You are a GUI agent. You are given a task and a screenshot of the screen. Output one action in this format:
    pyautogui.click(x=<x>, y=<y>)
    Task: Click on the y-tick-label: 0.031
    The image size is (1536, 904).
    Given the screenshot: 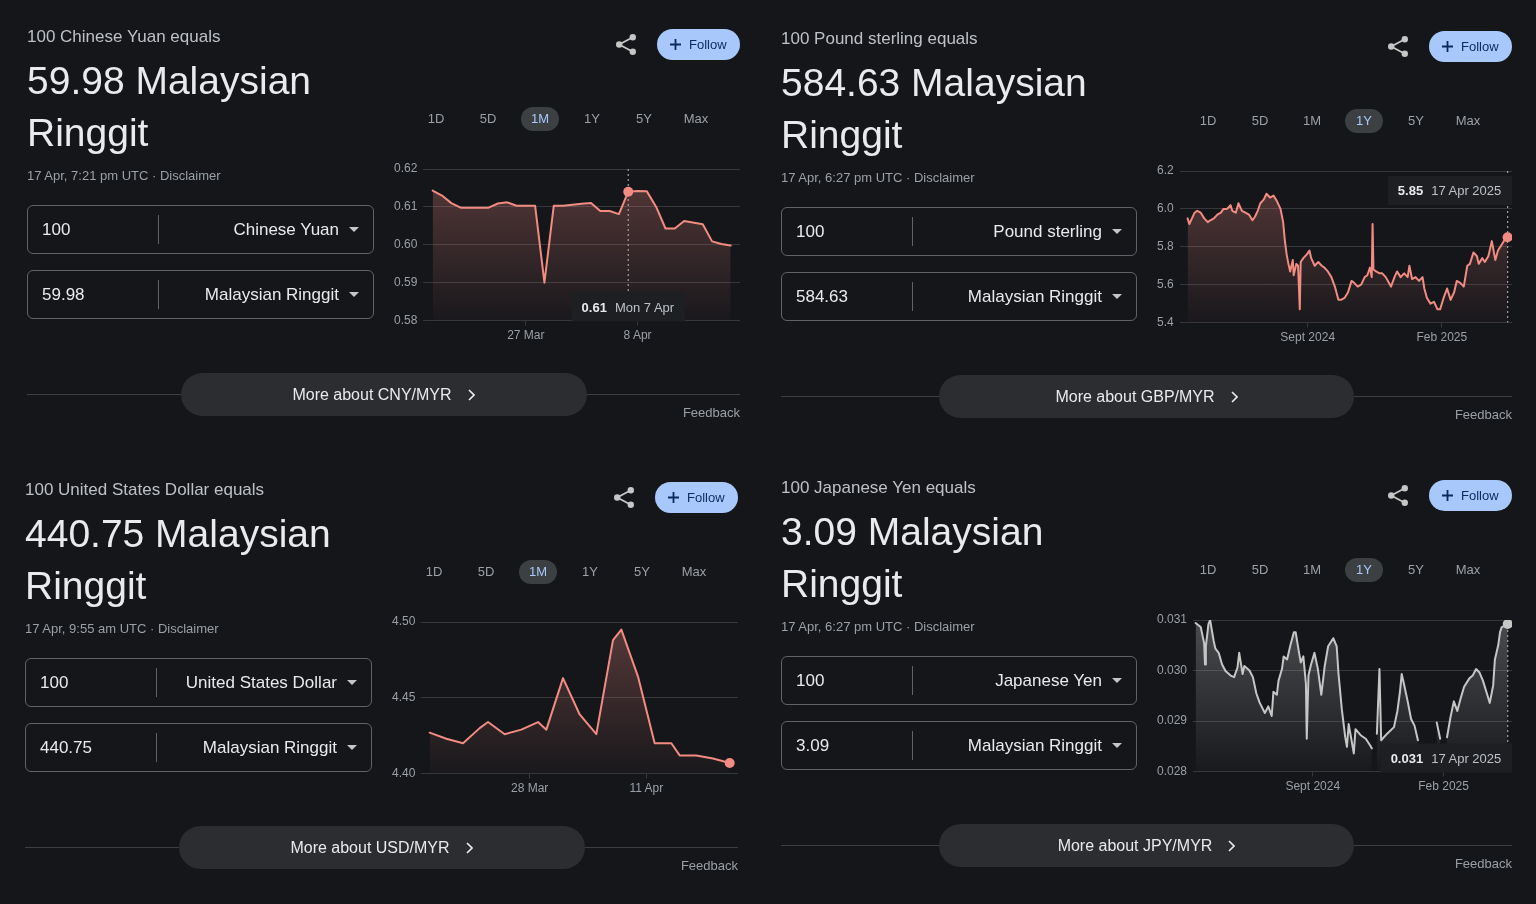 What is the action you would take?
    pyautogui.click(x=1172, y=619)
    